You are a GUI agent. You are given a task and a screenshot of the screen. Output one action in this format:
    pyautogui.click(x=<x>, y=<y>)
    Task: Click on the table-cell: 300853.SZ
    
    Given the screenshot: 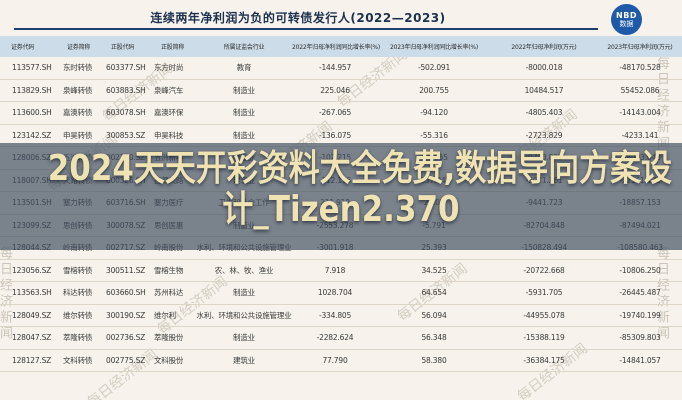 What is the action you would take?
    pyautogui.click(x=126, y=135)
    